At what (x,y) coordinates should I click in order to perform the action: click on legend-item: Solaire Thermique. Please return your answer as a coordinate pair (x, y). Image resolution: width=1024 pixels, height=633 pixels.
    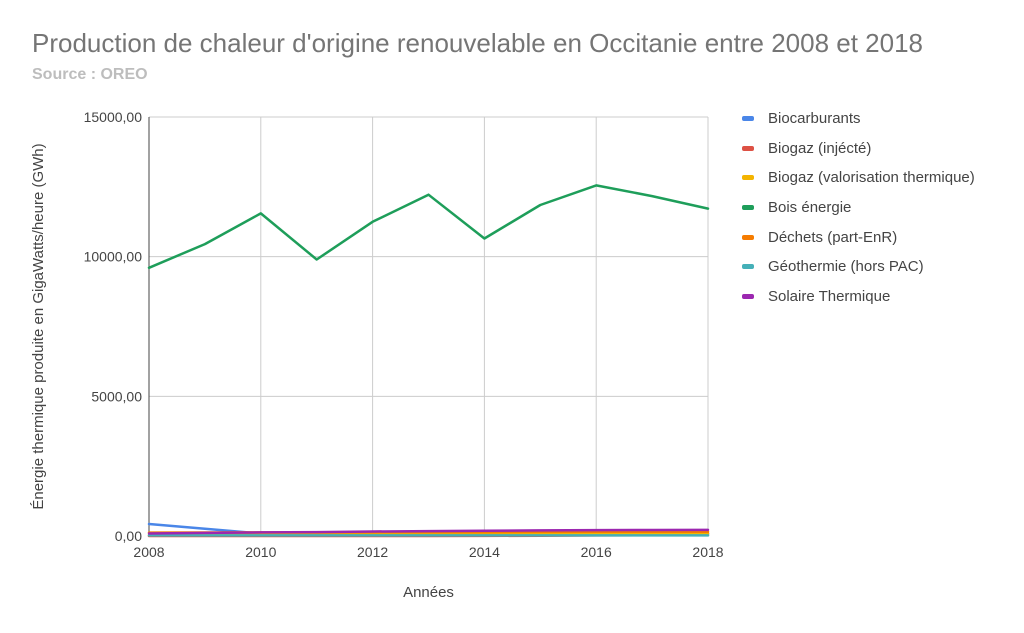
    Looking at the image, I should click on (858, 297).